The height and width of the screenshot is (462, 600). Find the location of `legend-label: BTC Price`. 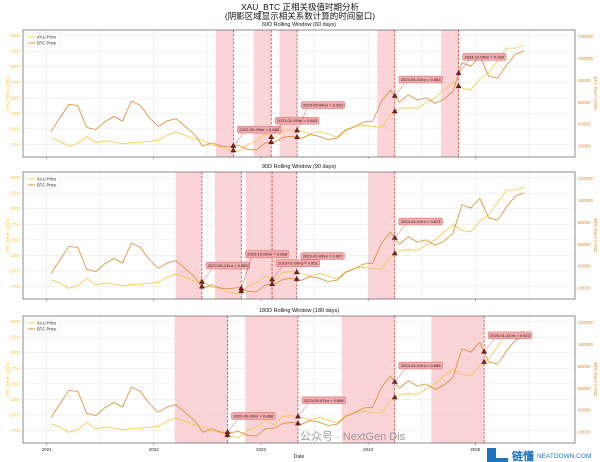

legend-label: BTC Price is located at coordinates (47, 43).